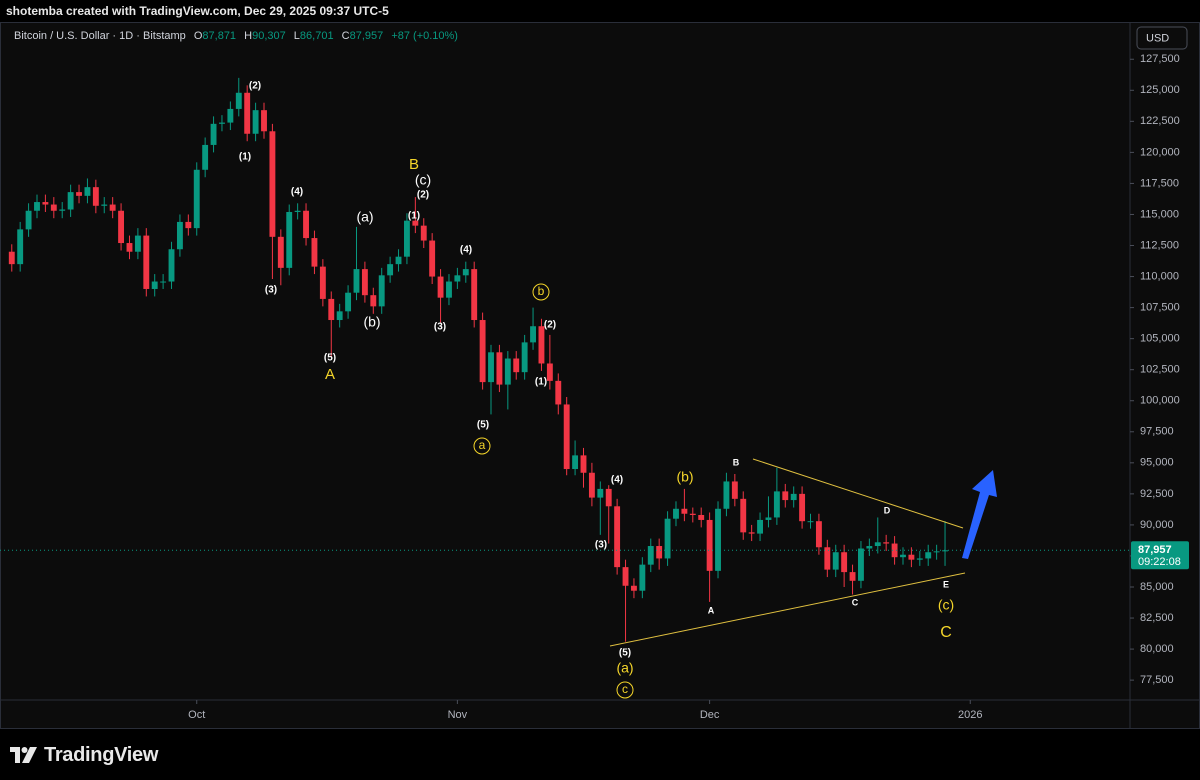  Describe the element at coordinates (1160, 152) in the screenshot. I see `y-tick-label: 120,000` at that location.